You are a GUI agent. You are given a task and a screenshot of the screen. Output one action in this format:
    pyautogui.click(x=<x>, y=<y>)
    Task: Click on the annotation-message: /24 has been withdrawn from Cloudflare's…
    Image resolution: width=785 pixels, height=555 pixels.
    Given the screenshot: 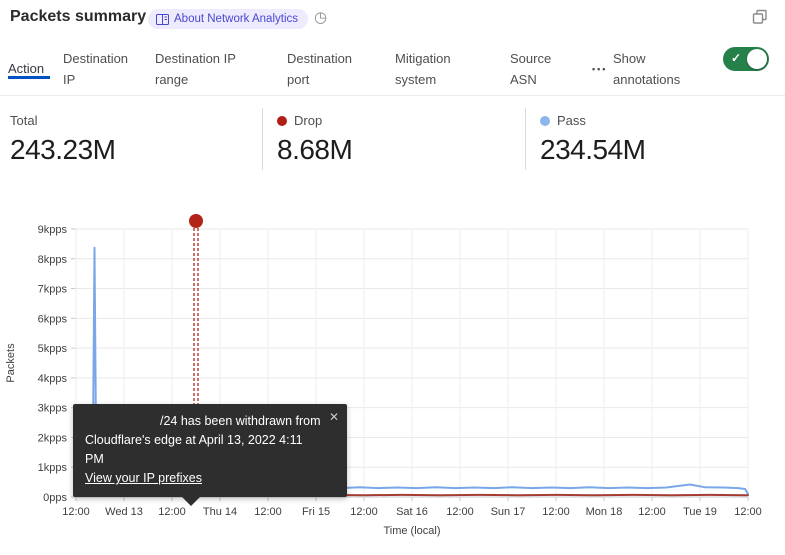 What is the action you would take?
    pyautogui.click(x=203, y=440)
    